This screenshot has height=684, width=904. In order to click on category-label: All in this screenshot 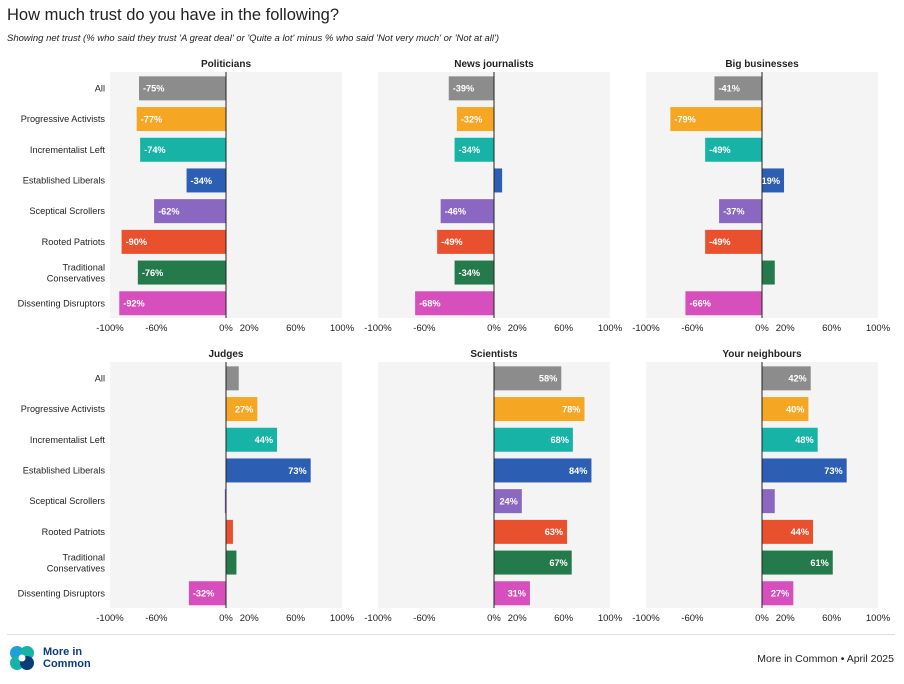, I will do `click(100, 88)`.